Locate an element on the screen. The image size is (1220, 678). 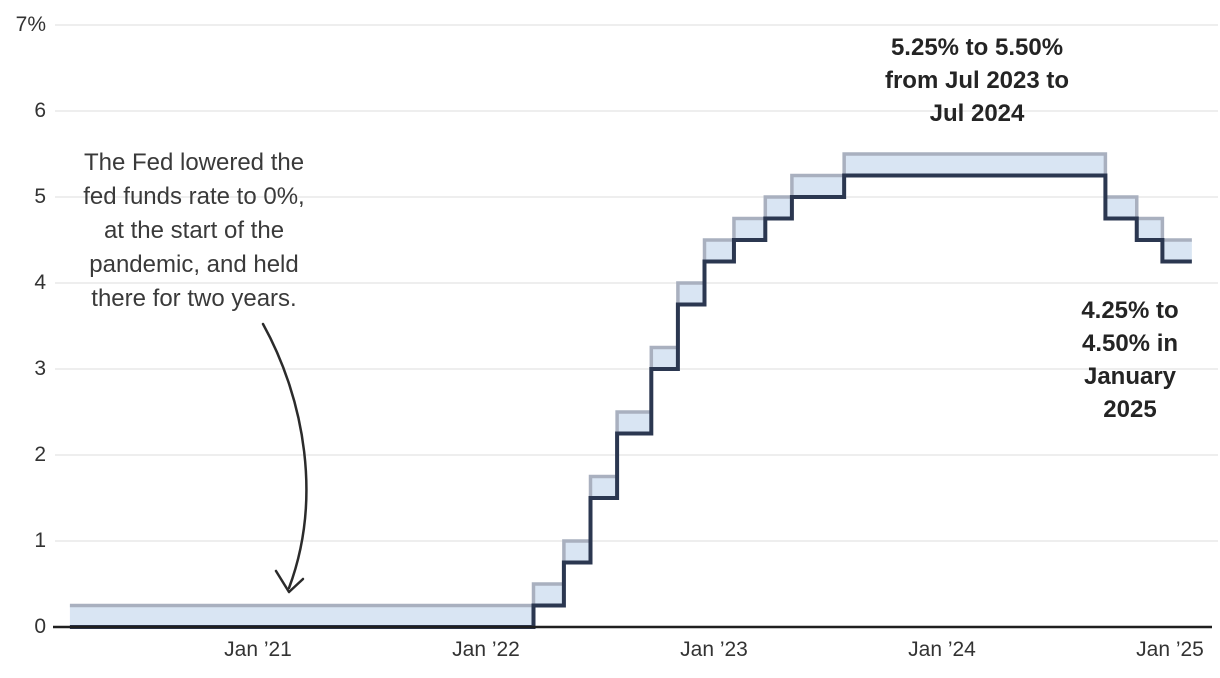
y-tick-label: 0 is located at coordinates (40, 626).